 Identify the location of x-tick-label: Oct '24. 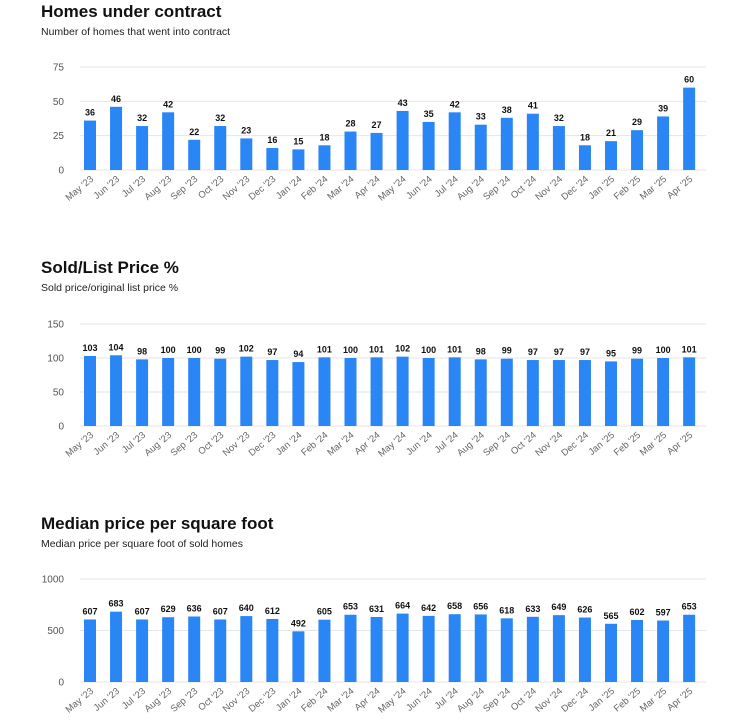
(524, 700).